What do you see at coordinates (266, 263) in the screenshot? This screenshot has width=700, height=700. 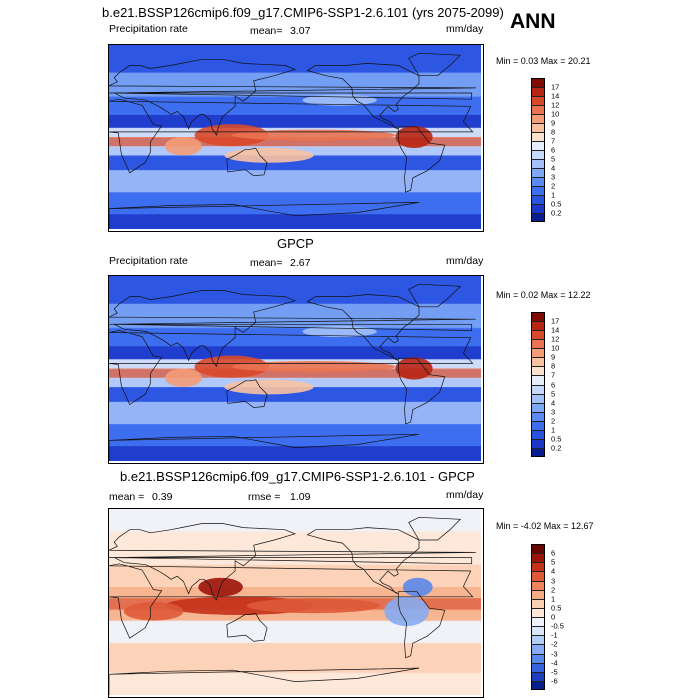 I see `obs-mean-label: mean=` at bounding box center [266, 263].